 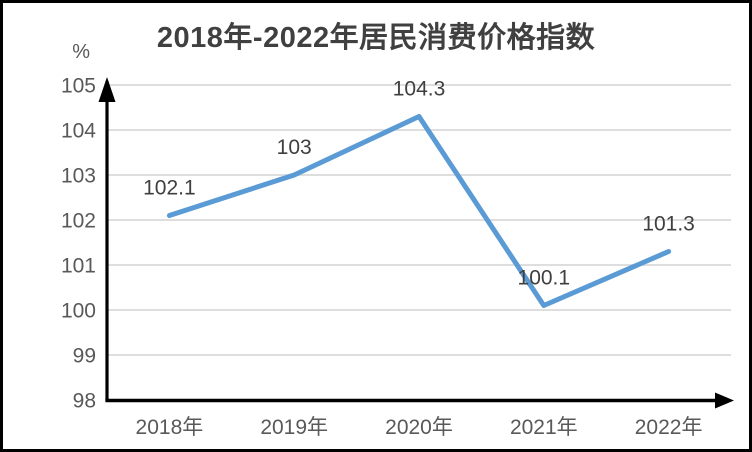 What do you see at coordinates (544, 278) in the screenshot?
I see `data-point-label: 100.1` at bounding box center [544, 278].